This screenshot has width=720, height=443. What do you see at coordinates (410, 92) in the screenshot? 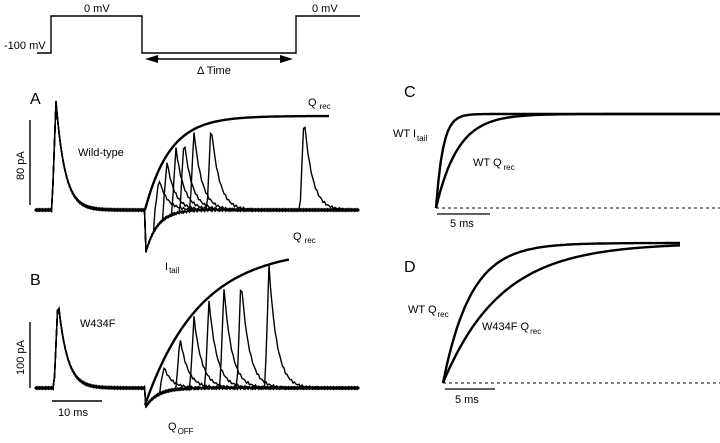
I see `panel-c-letter: C` at bounding box center [410, 92].